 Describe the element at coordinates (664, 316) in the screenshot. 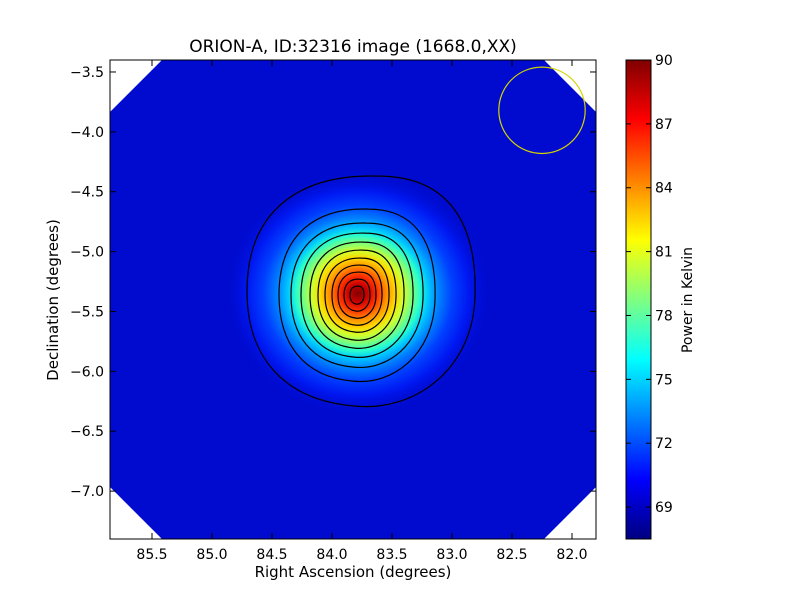

I see `colorbar-tick-label: 78` at that location.